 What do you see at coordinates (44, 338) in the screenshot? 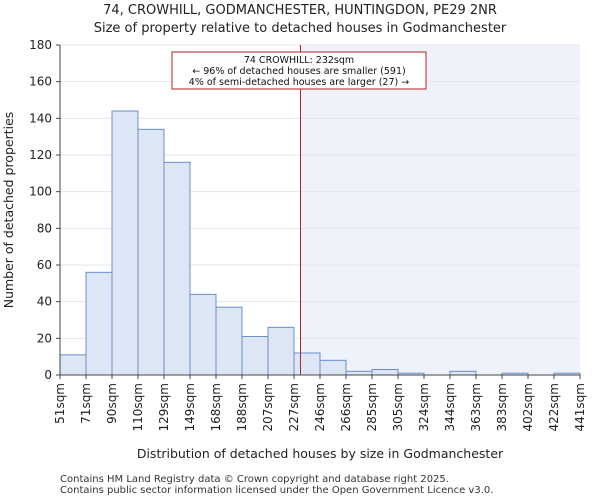
I see `y-tick-label: 20` at bounding box center [44, 338].